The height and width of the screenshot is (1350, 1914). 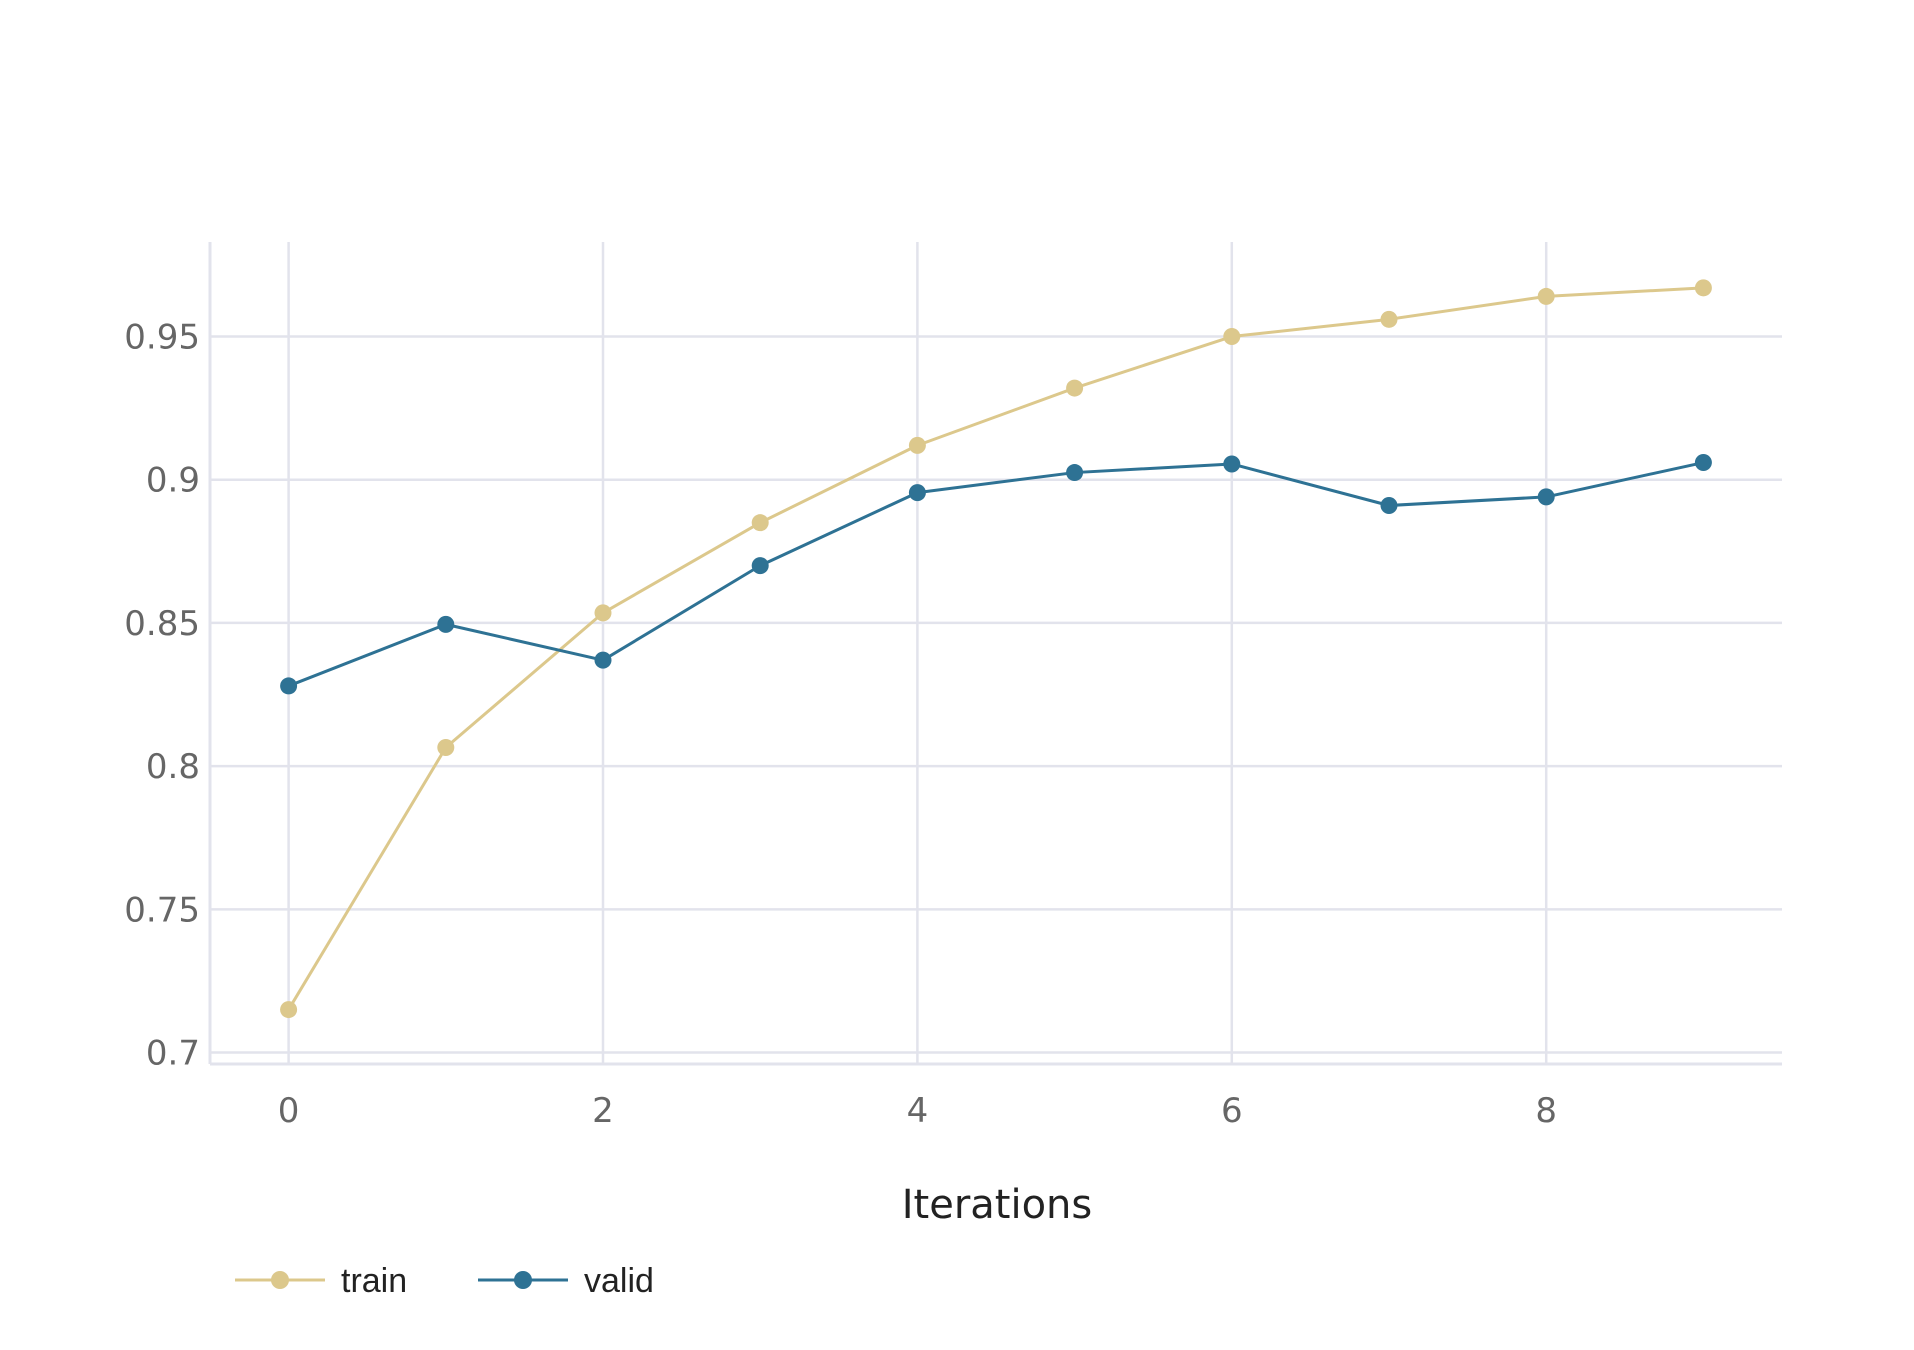 I want to click on x-tick-label: 6, so click(x=1232, y=1111).